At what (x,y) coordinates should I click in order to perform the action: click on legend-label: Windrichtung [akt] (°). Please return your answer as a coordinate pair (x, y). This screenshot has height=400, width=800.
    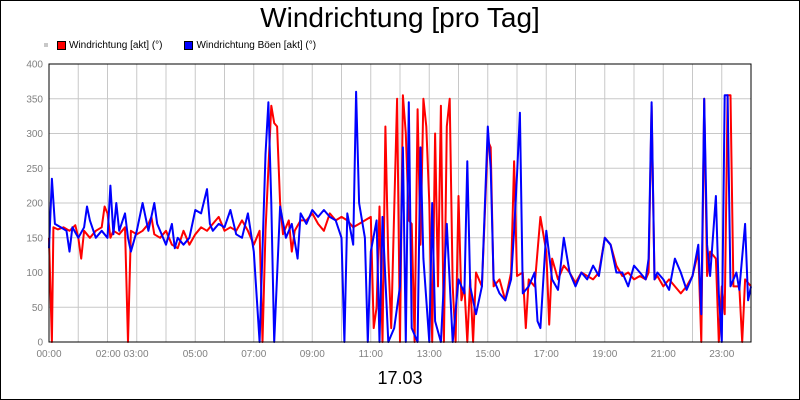
    Looking at the image, I should click on (116, 45).